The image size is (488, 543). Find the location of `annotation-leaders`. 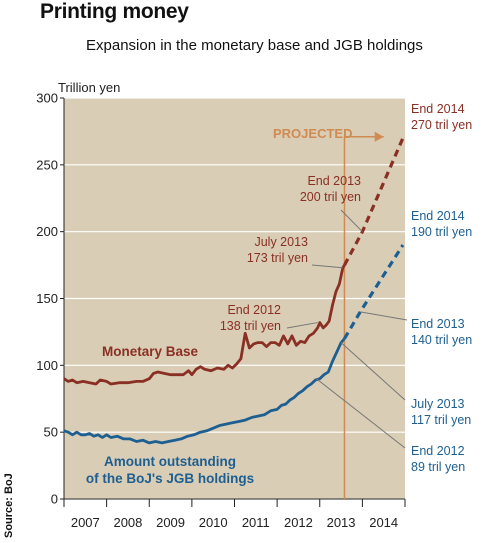

annotation-leaders is located at coordinates (347, 329).